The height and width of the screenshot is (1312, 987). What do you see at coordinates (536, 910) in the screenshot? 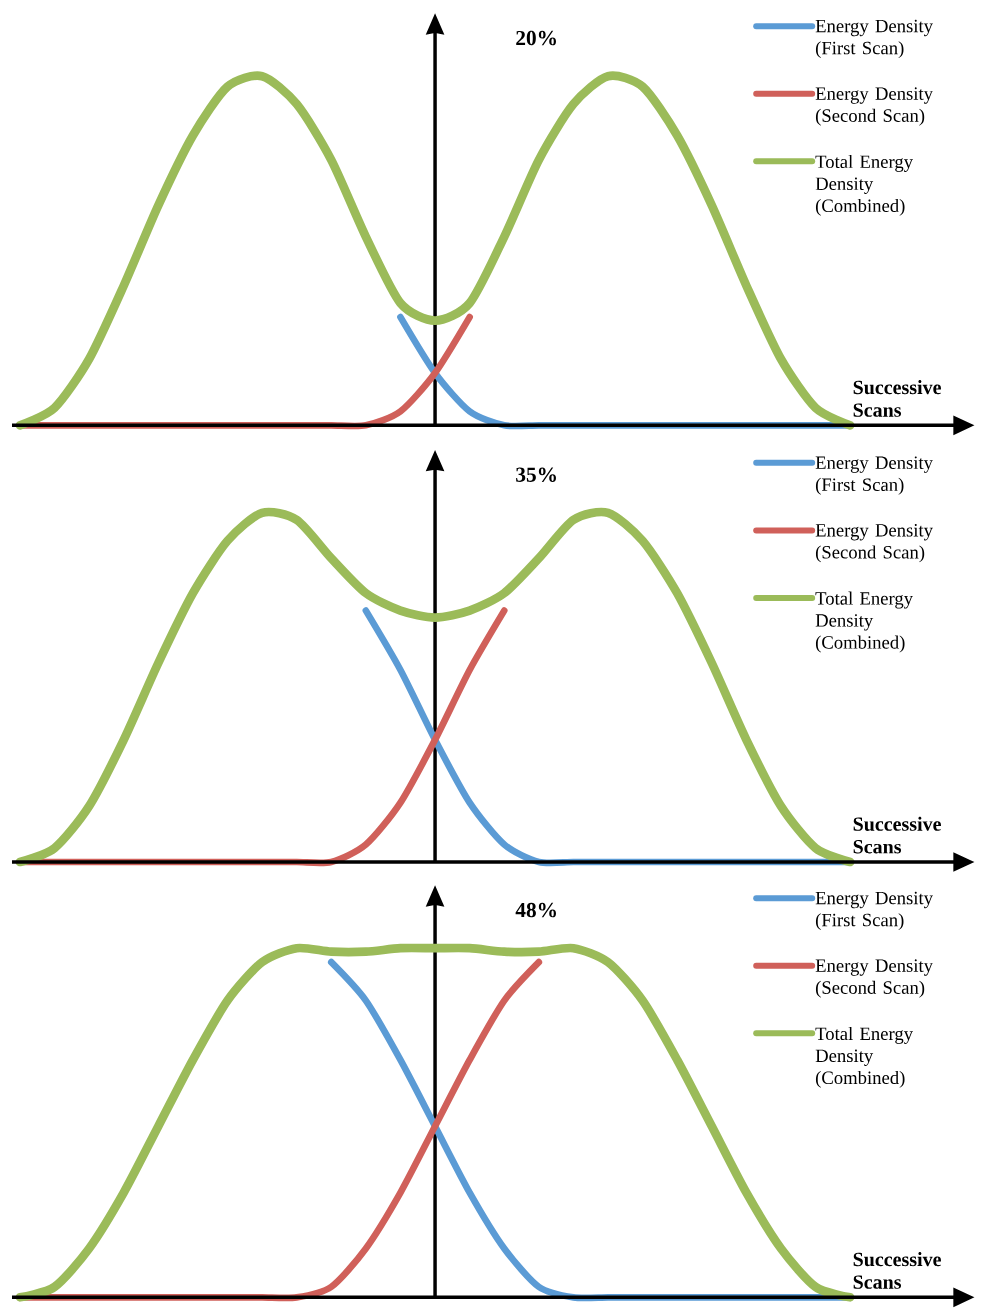
I see `chart-title: 48%` at bounding box center [536, 910].